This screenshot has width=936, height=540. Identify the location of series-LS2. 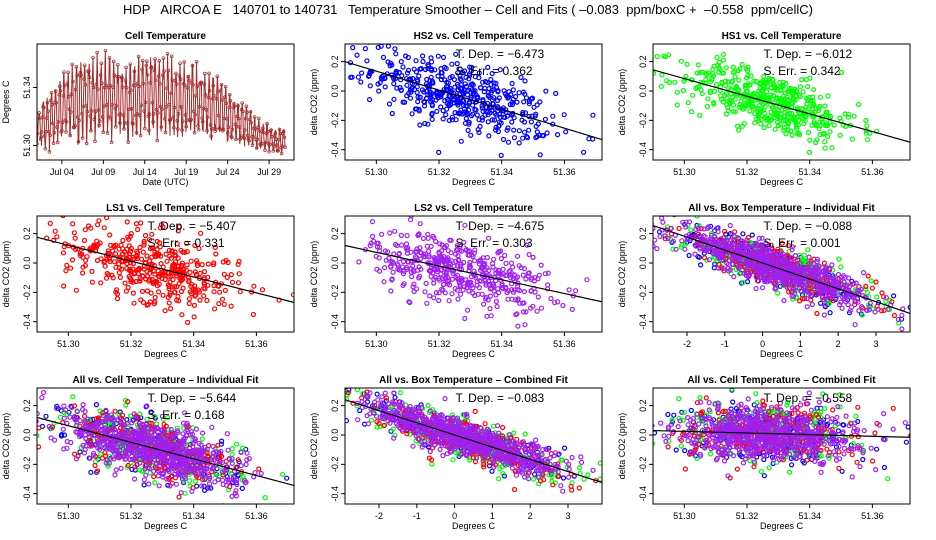
(150, 446).